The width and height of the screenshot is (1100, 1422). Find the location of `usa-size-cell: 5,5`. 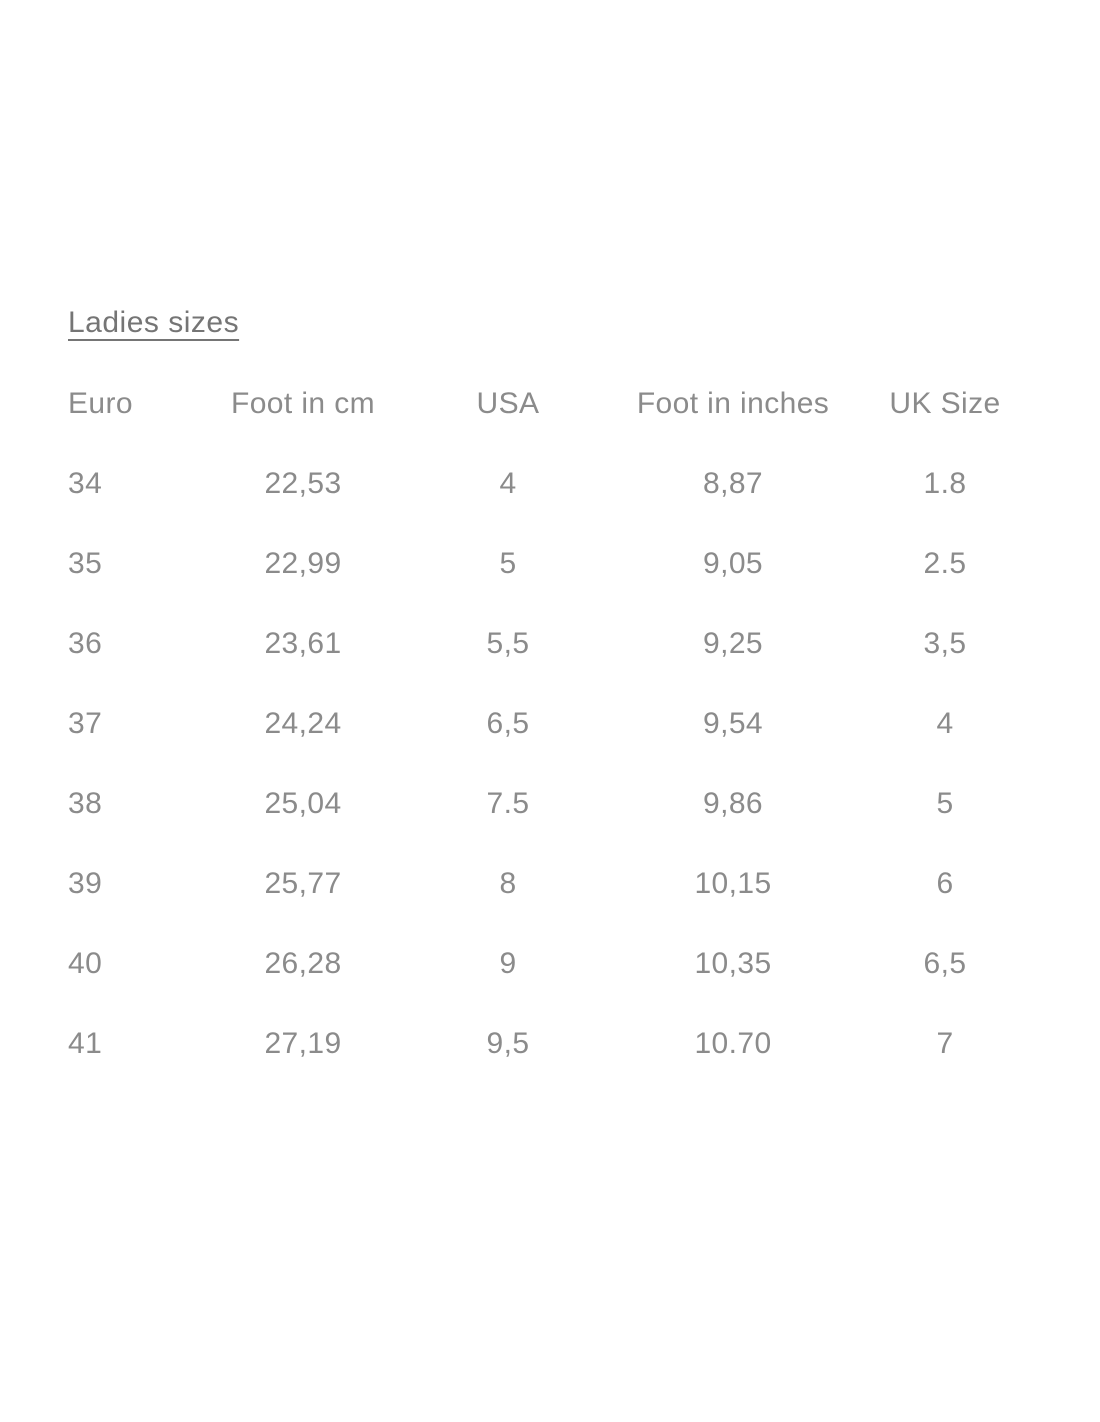

usa-size-cell: 5,5 is located at coordinates (508, 643).